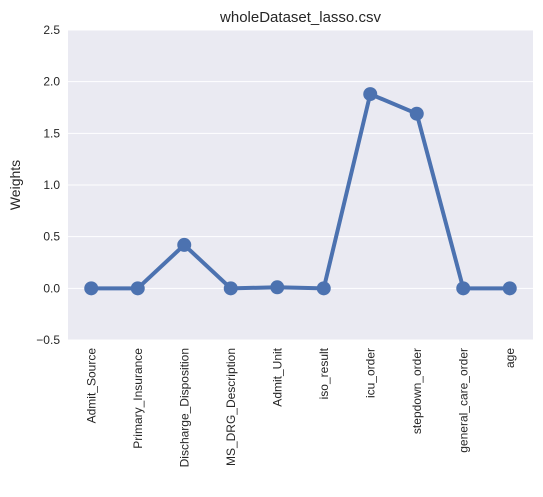  I want to click on y-axis-label: Weights, so click(15, 185).